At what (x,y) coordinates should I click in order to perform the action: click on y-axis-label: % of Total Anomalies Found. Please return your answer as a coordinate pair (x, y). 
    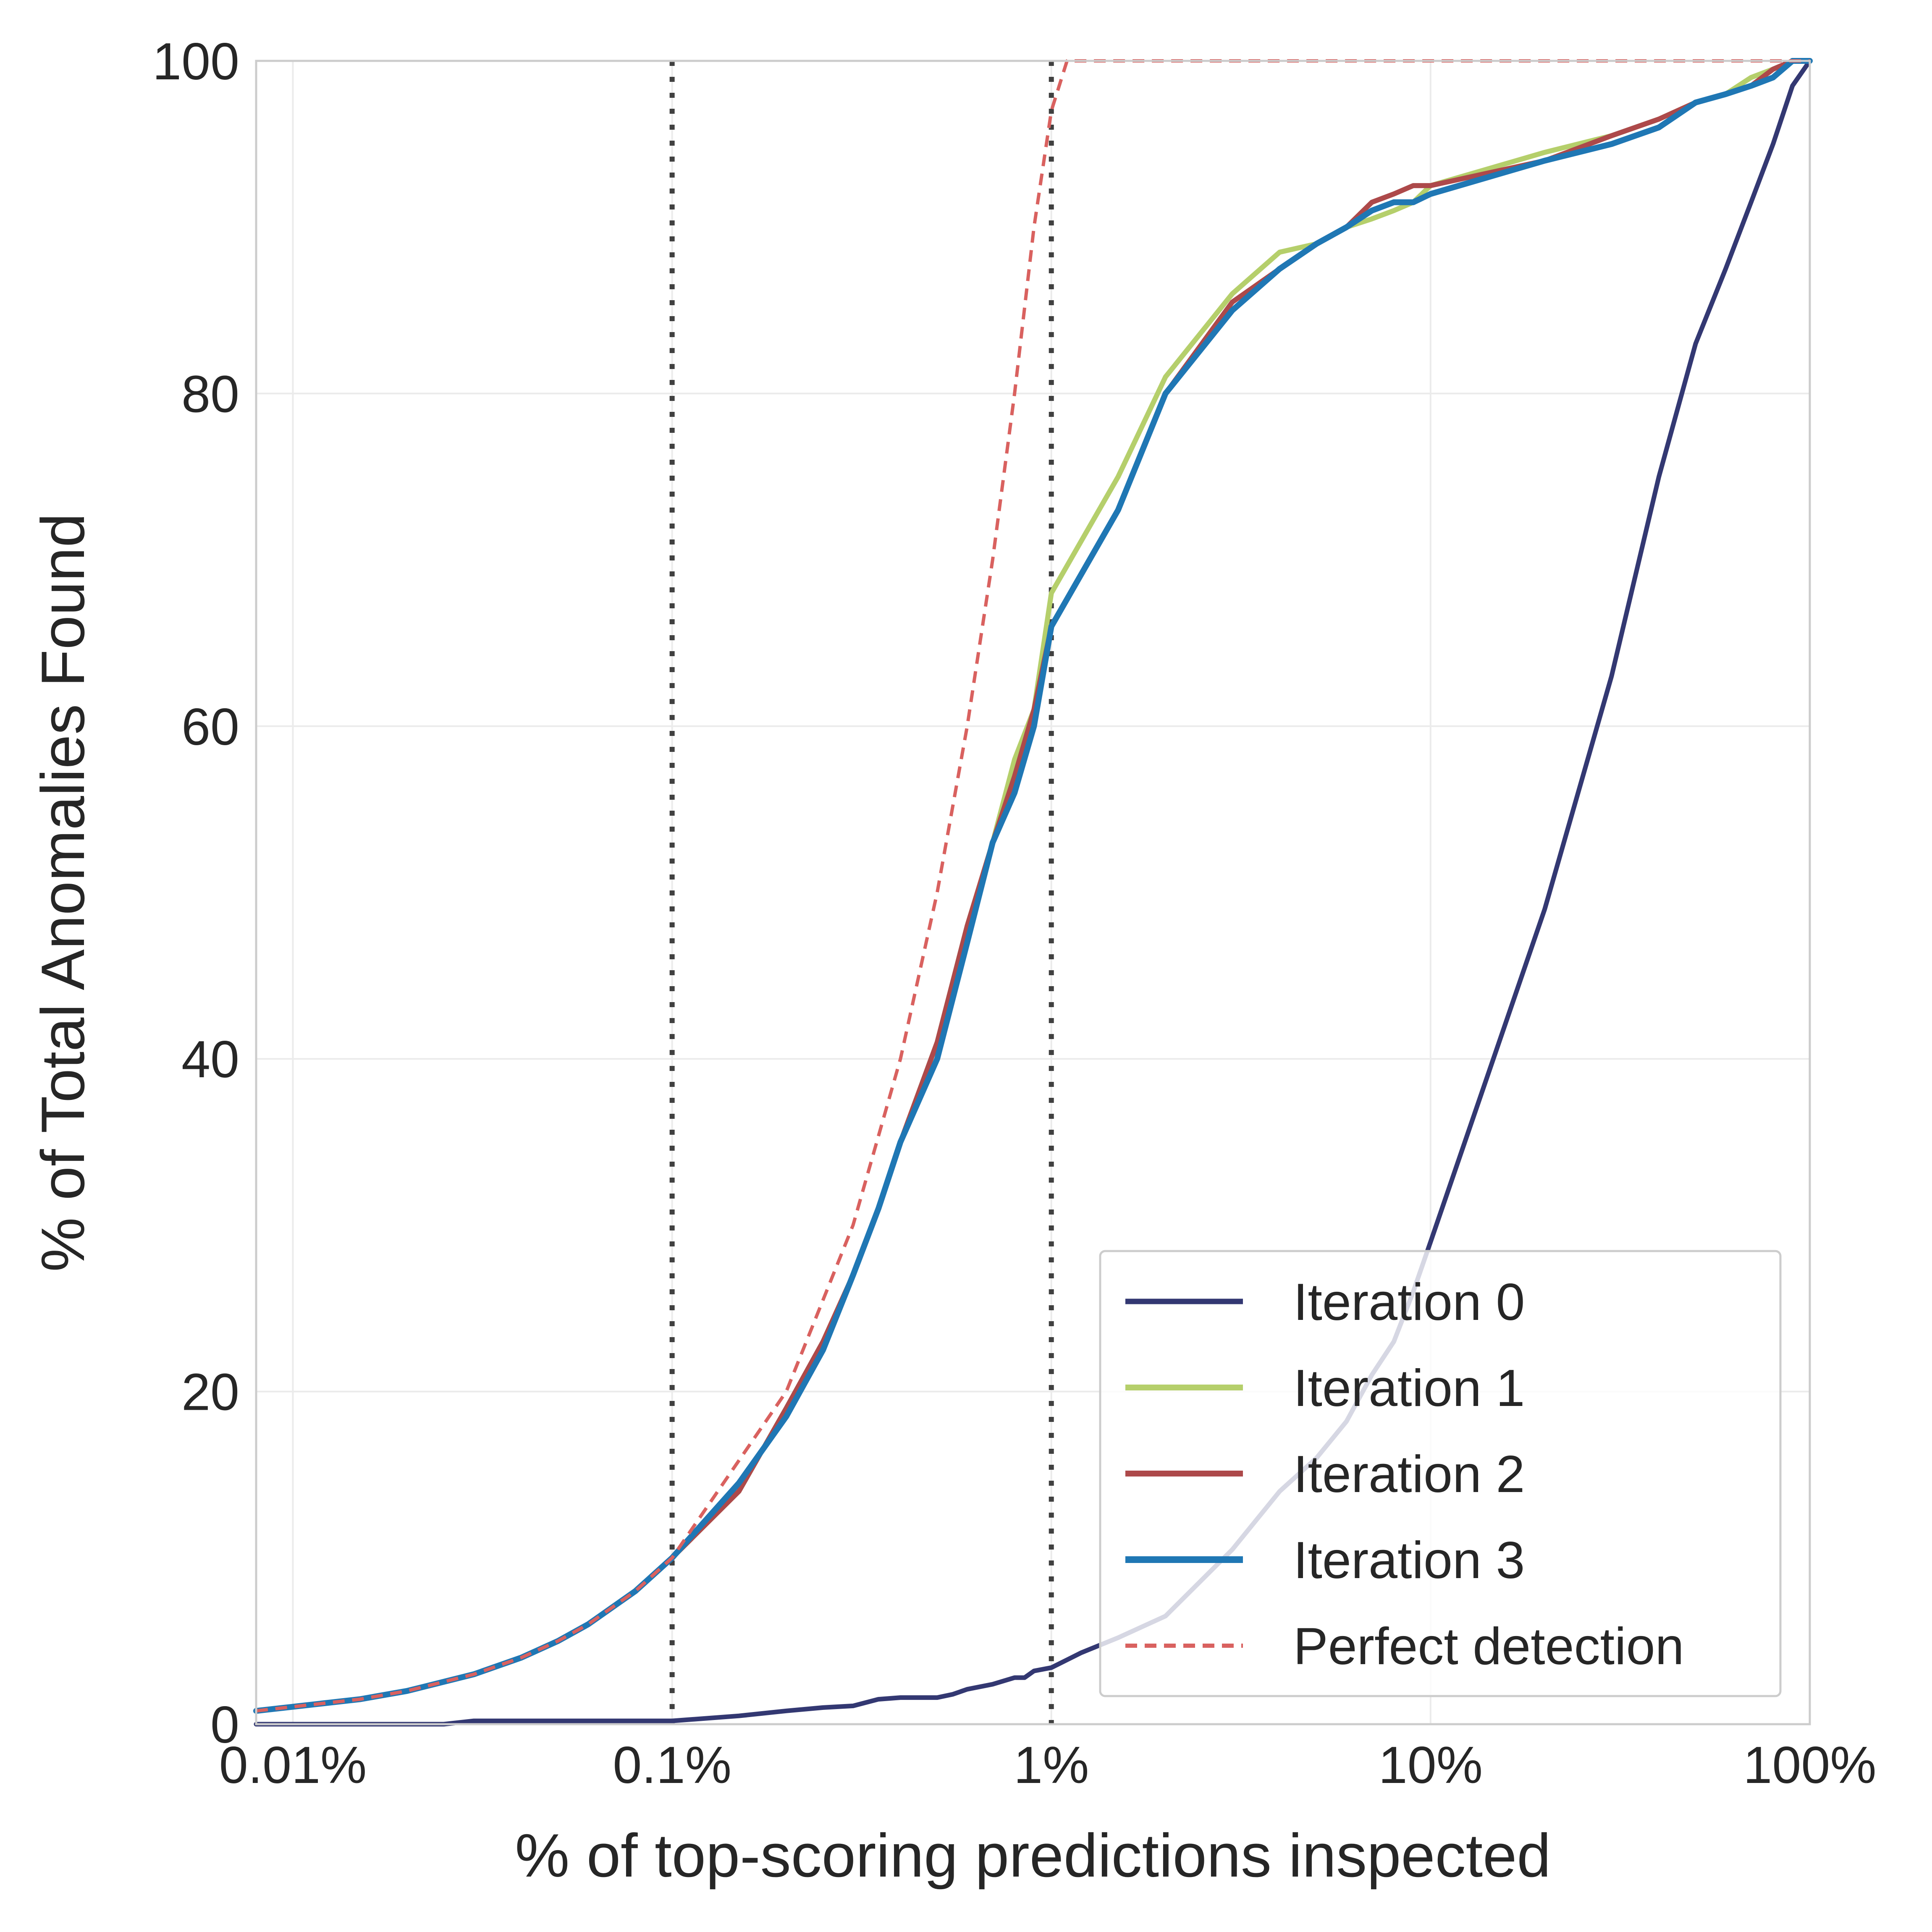
    Looking at the image, I should click on (63, 893).